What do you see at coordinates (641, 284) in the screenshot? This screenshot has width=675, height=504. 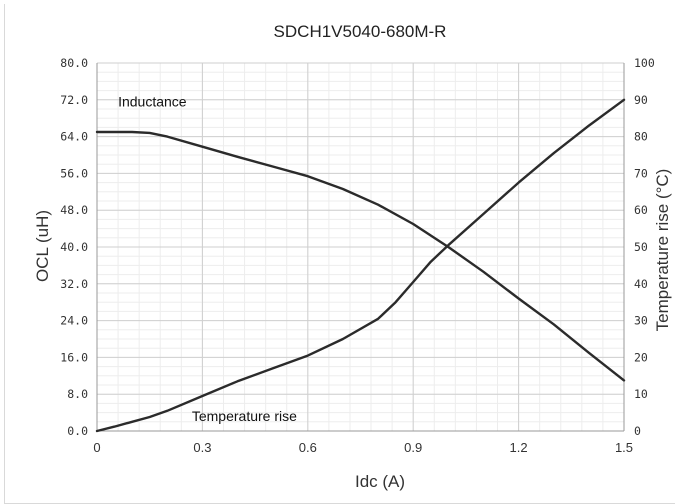 I see `y2-tick-label: 40` at bounding box center [641, 284].